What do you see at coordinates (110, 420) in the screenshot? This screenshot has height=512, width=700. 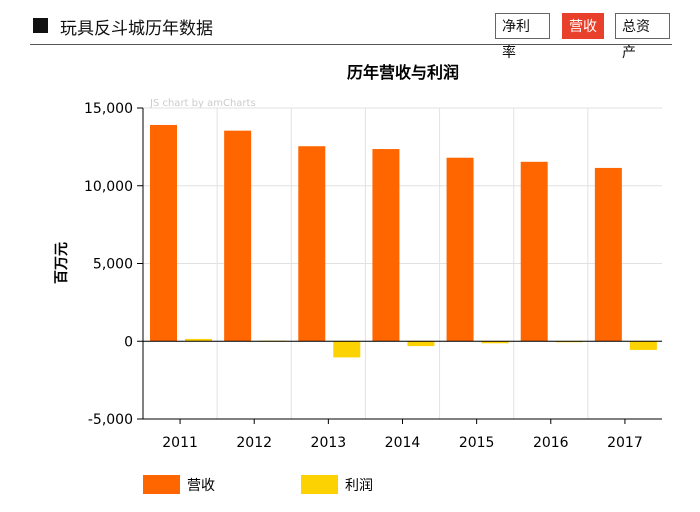 I see `y-tick-label: -5,000` at bounding box center [110, 420].